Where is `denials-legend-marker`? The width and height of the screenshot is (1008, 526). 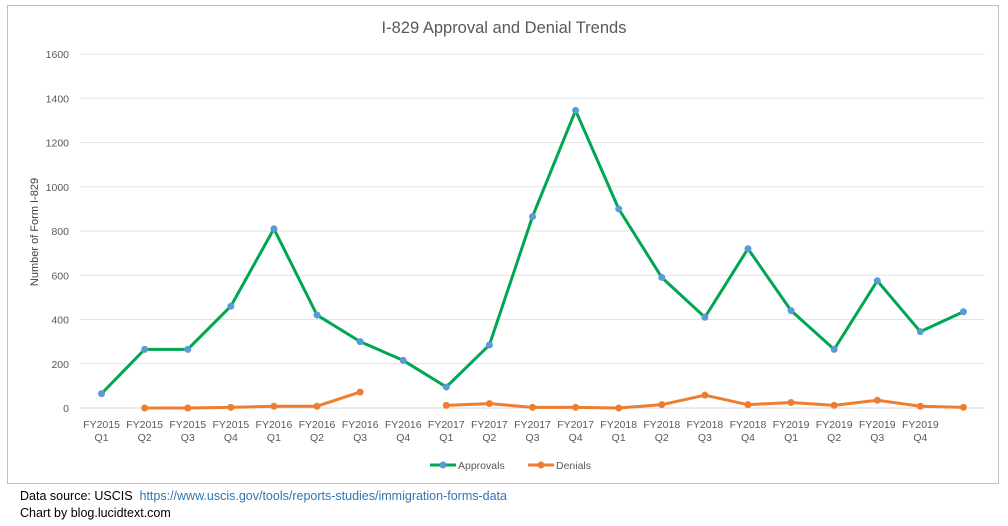 denials-legend-marker is located at coordinates (541, 465).